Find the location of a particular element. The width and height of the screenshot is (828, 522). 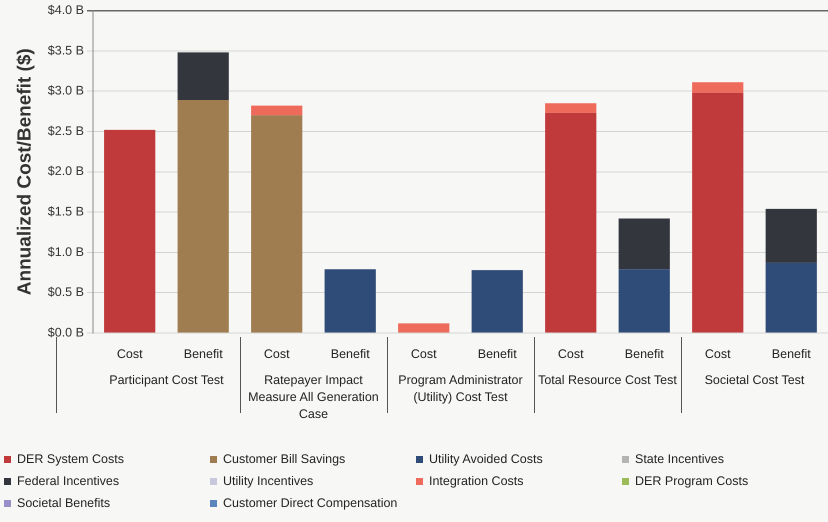

y-tick-label: $2.0 B is located at coordinates (66, 171).